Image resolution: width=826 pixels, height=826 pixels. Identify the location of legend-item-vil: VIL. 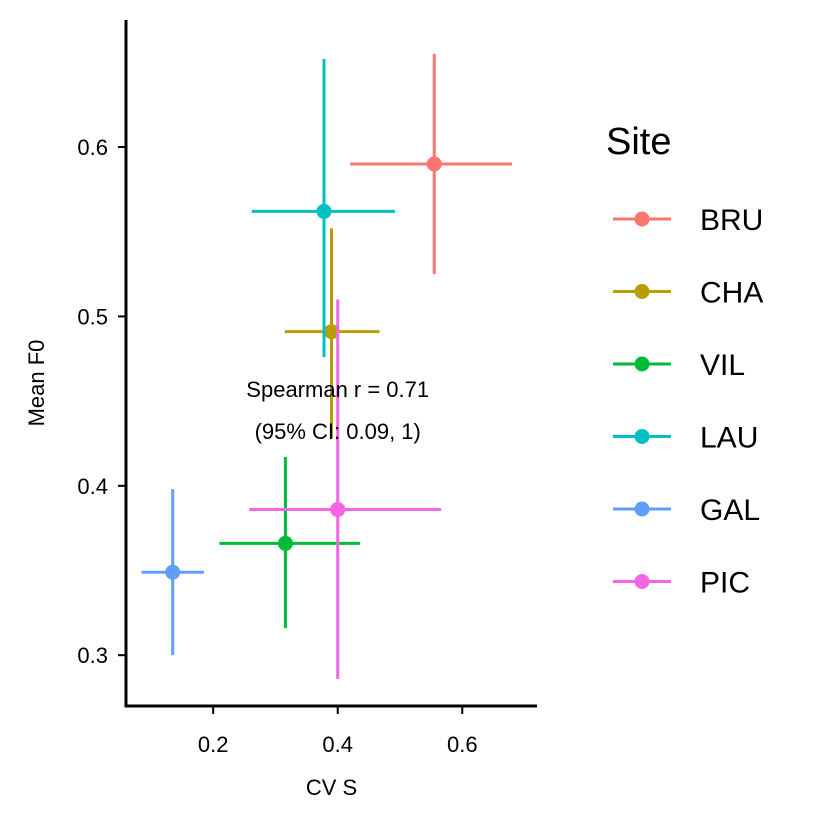
(679, 365).